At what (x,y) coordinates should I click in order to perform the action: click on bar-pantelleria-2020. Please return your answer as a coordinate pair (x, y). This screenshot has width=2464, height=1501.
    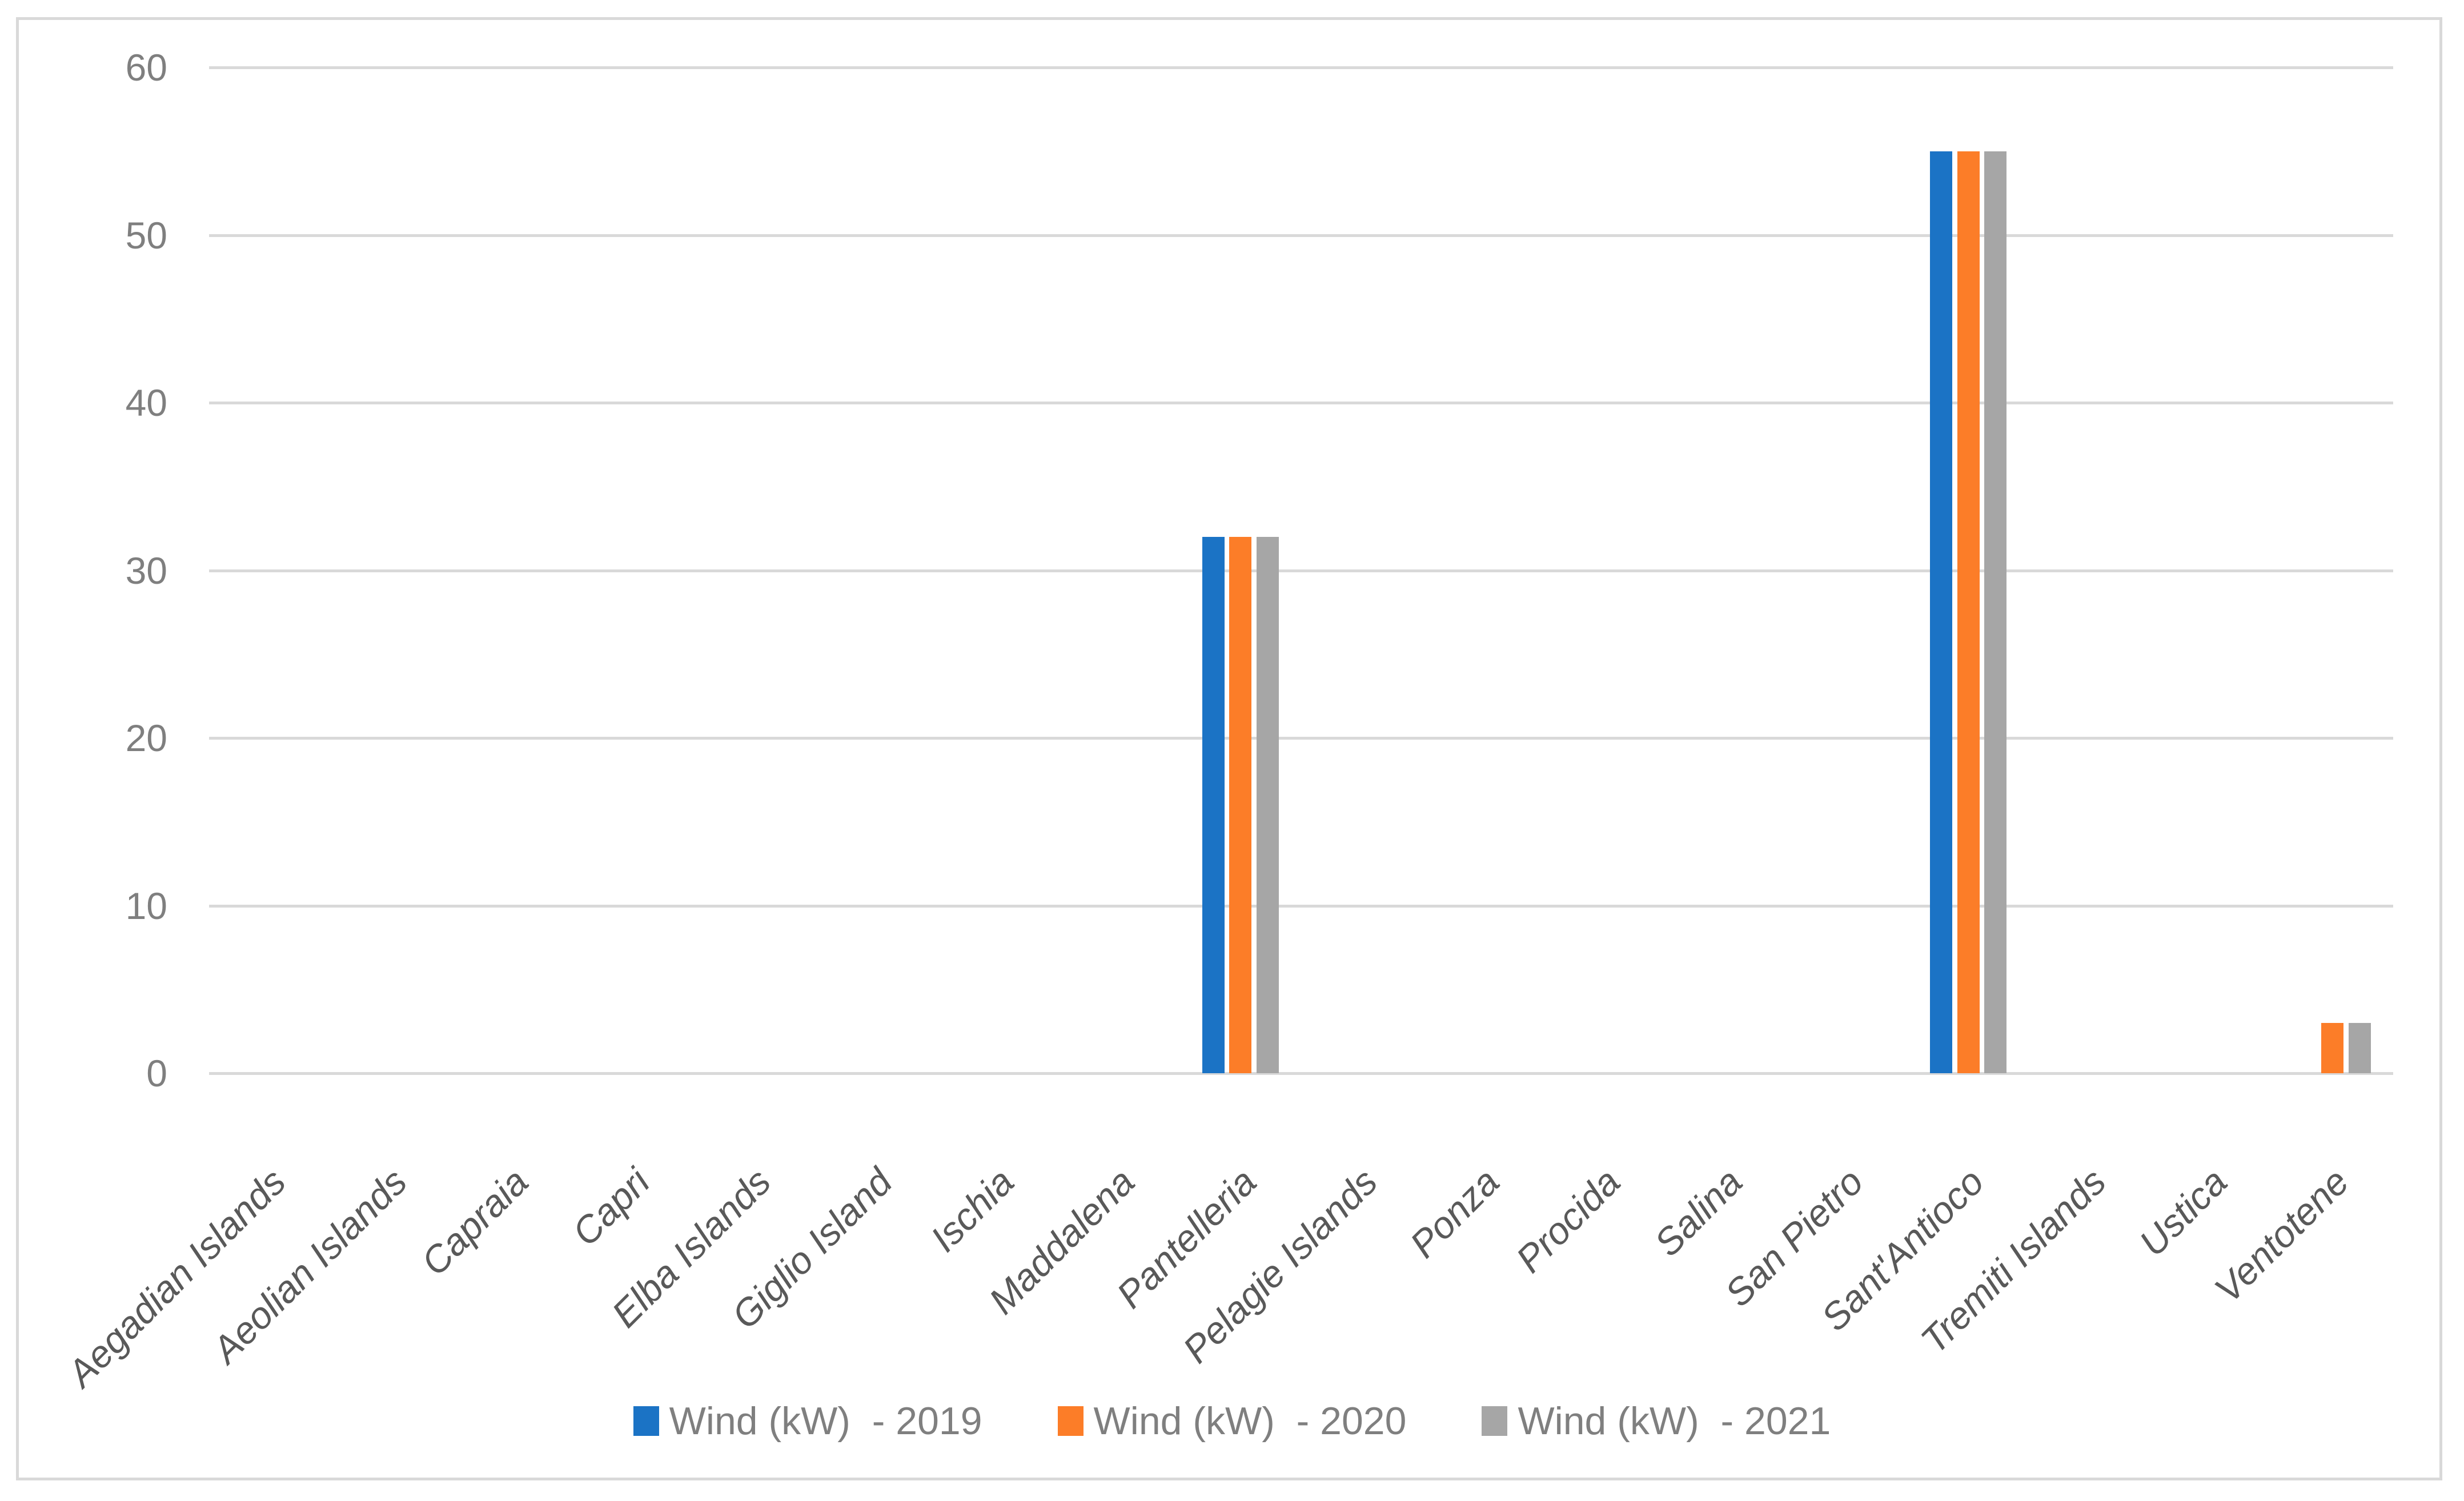
    Looking at the image, I should click on (1240, 805).